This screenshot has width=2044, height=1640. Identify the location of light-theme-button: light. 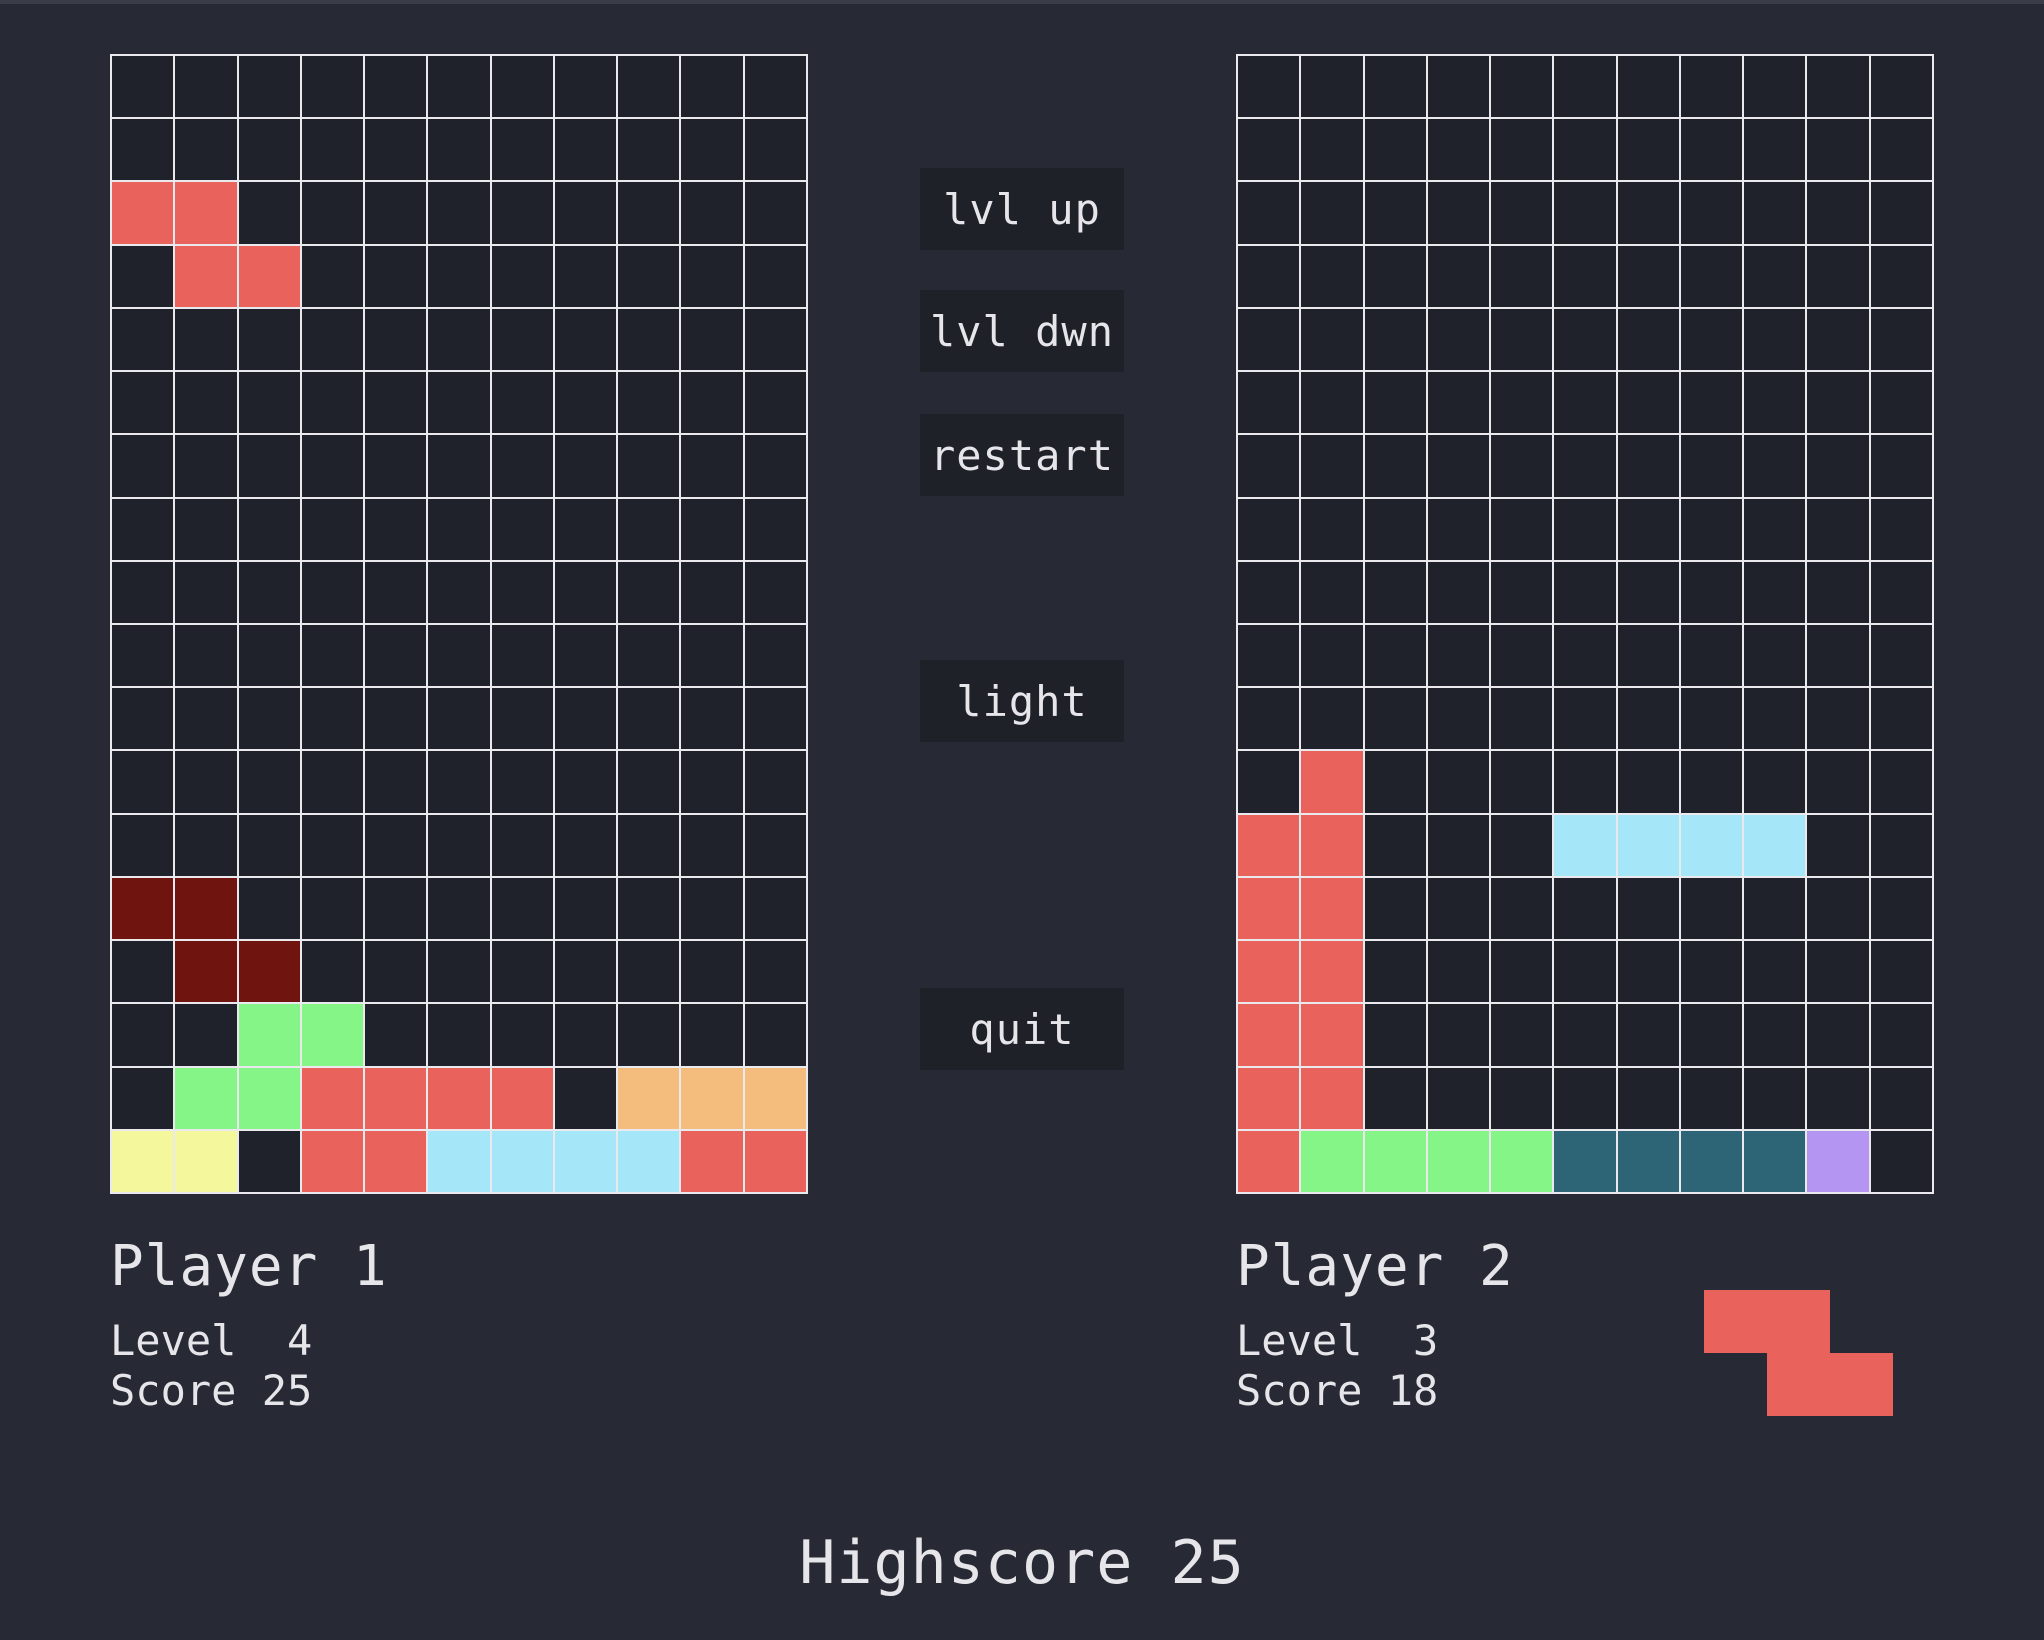
(1022, 701).